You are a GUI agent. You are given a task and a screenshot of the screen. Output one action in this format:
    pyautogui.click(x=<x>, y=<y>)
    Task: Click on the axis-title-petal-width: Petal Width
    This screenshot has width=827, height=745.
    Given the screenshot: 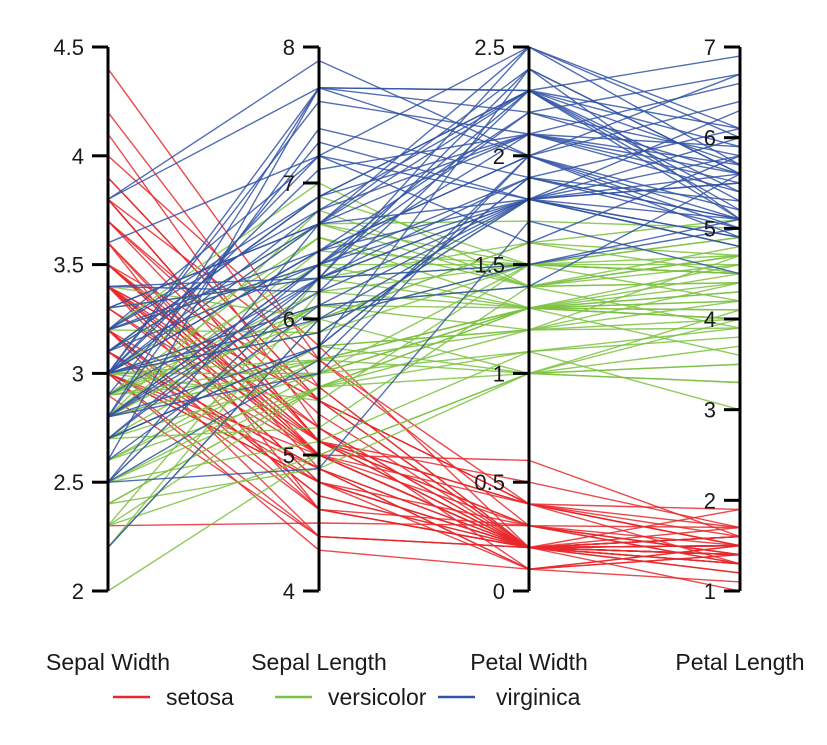 What is the action you would take?
    pyautogui.click(x=529, y=662)
    